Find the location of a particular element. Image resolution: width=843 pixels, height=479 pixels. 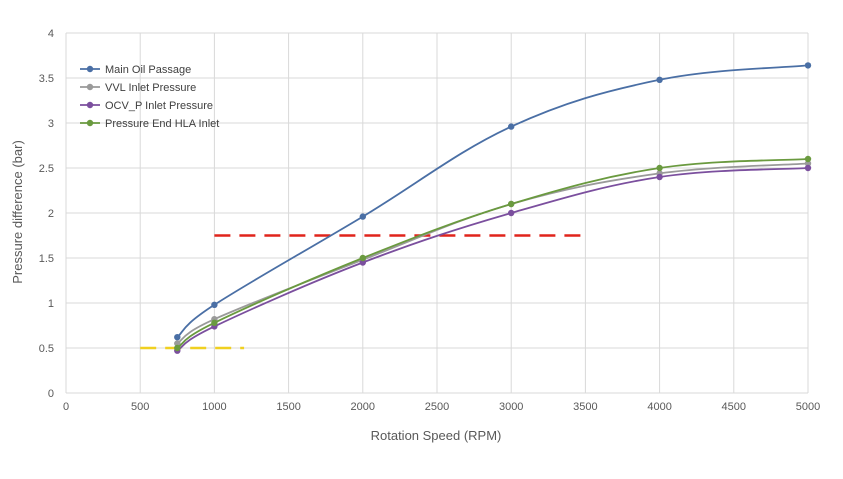

legend-item: Main Oil Passage is located at coordinates (135, 70).